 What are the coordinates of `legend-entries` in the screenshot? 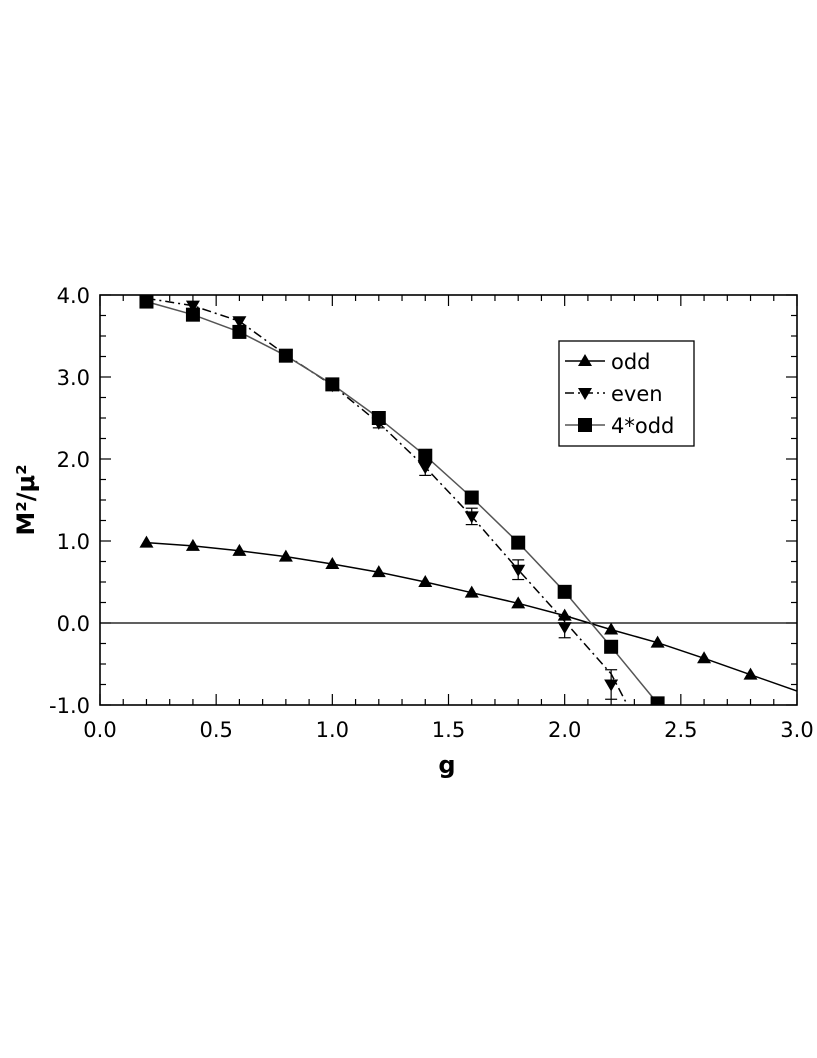 It's located at (585, 393).